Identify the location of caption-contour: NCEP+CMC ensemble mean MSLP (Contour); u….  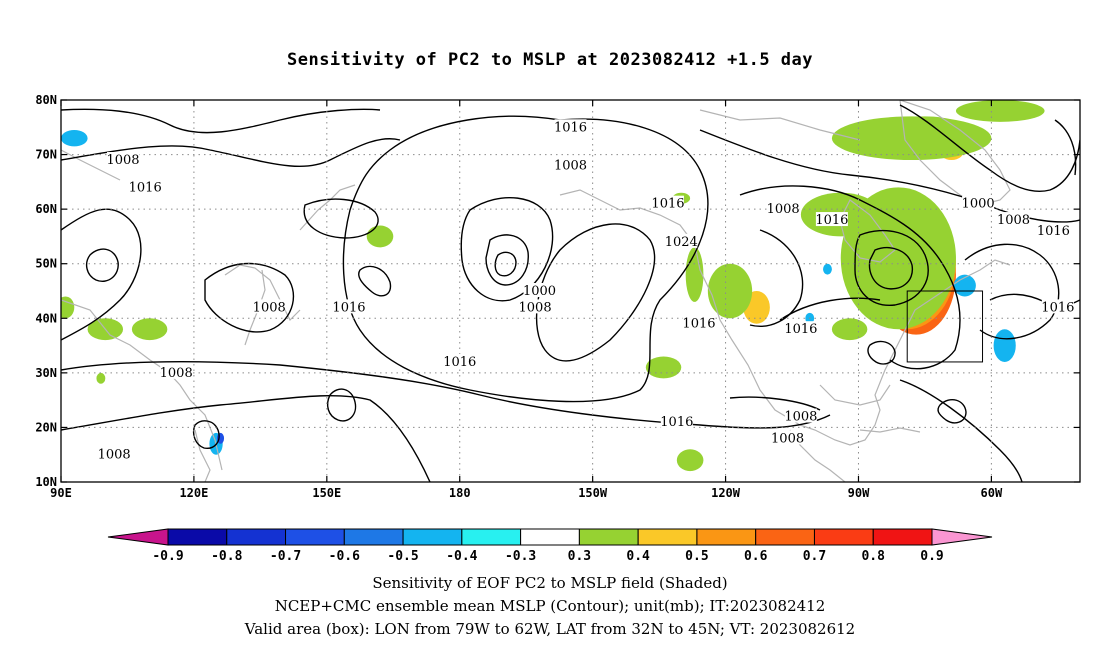
(550, 606).